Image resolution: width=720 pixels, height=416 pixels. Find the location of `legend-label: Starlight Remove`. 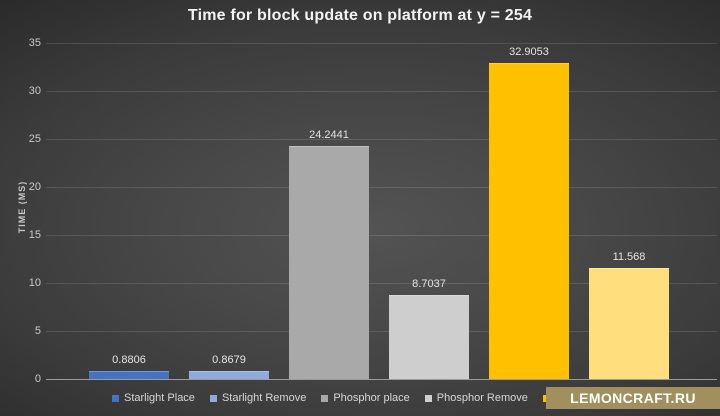

legend-label: Starlight Remove is located at coordinates (264, 398).